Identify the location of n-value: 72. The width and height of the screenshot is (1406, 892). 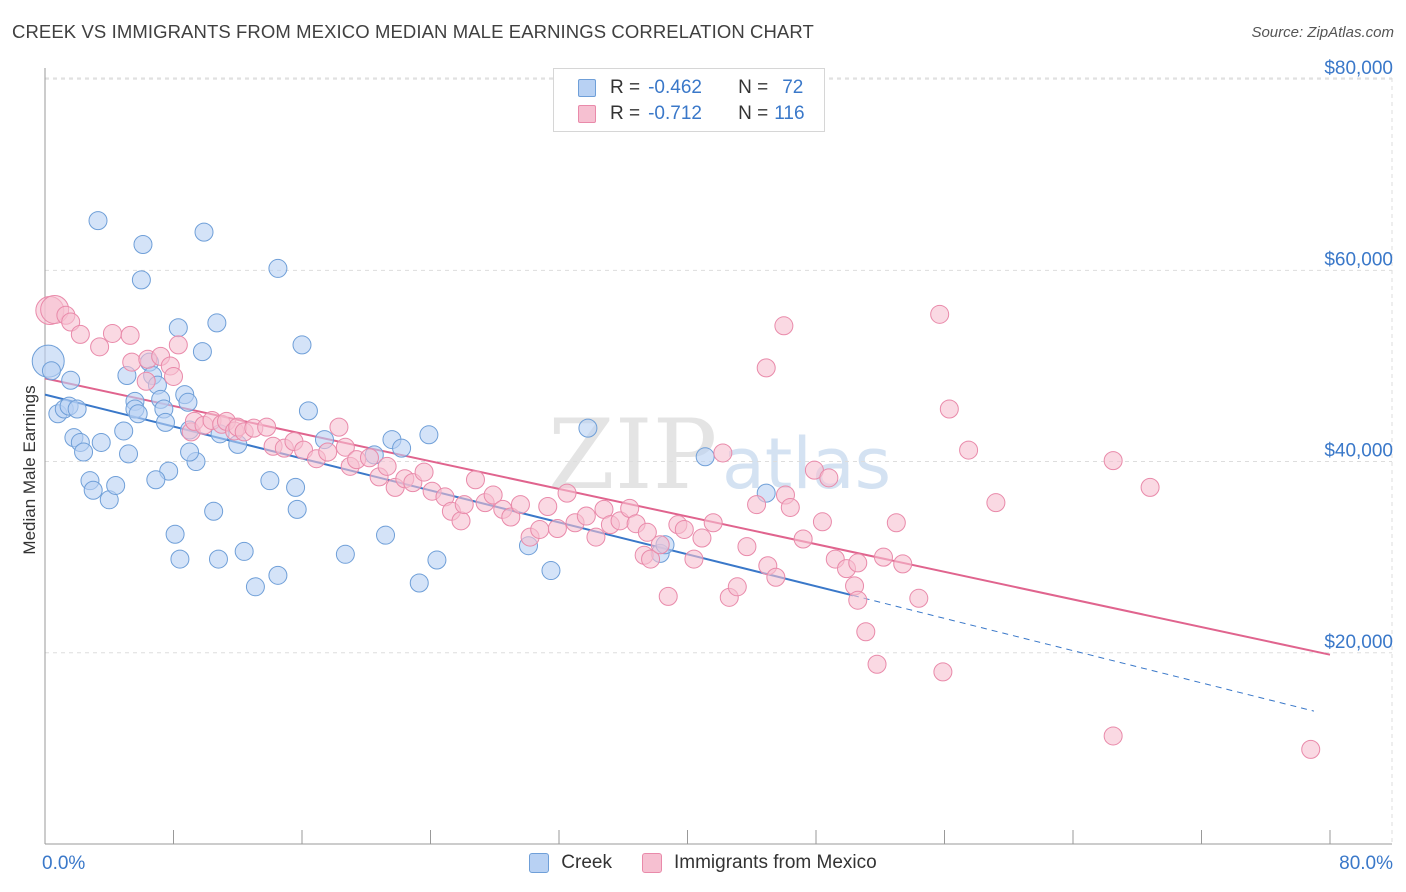
(793, 87).